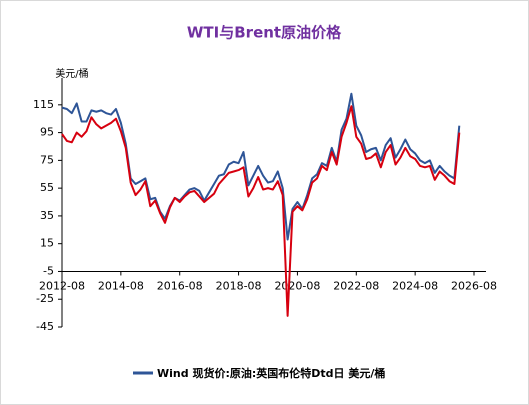 This screenshot has width=529, height=405. Describe the element at coordinates (62, 285) in the screenshot. I see `x-tick-label: 2012-08` at that location.